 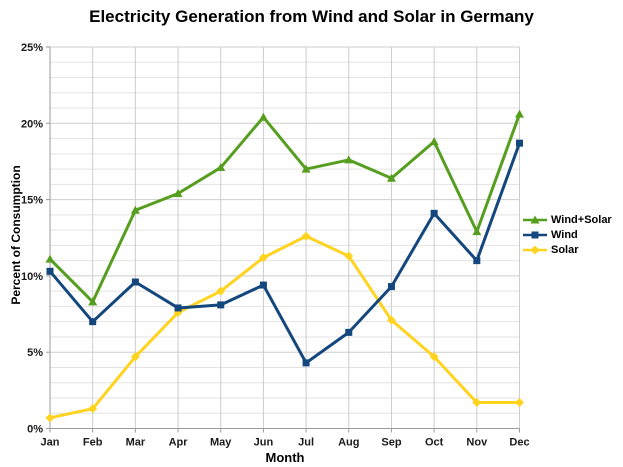 I want to click on x-tick-label: Oct, so click(x=434, y=443).